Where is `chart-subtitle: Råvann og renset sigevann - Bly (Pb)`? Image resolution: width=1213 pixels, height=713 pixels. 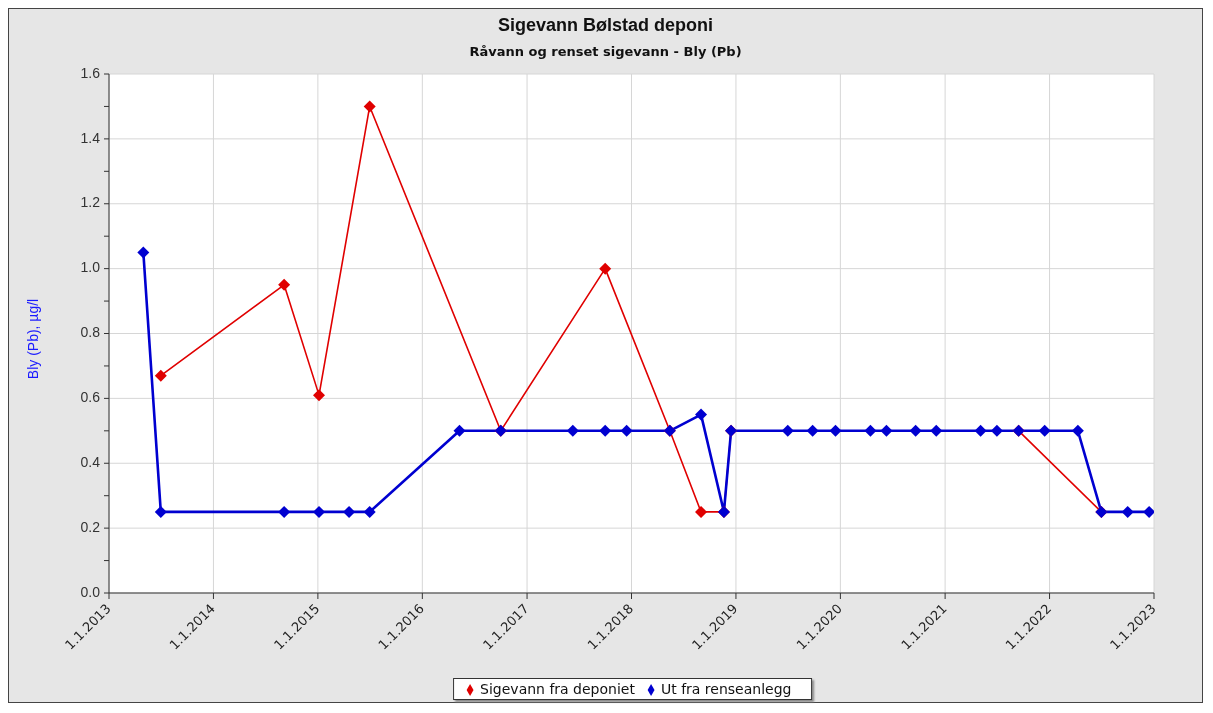 chart-subtitle: Råvann og renset sigevann - Bly (Pb) is located at coordinates (605, 51).